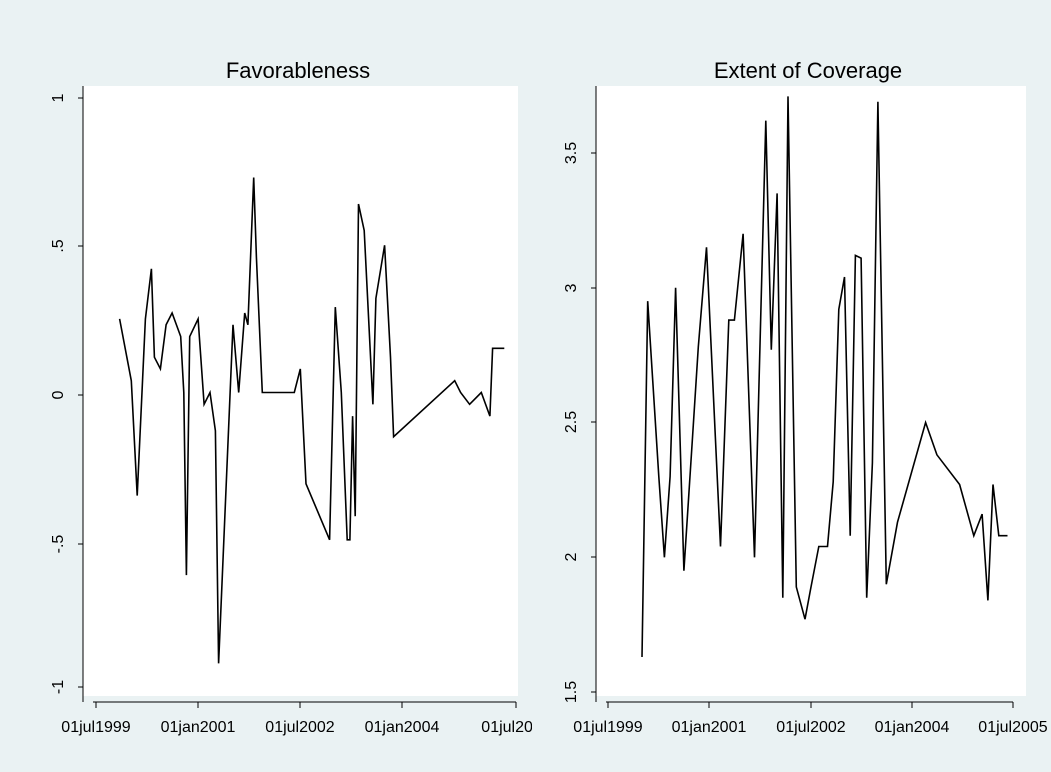 This screenshot has height=772, width=1051. Describe the element at coordinates (571, 556) in the screenshot. I see `y-tick-label: 2` at that location.